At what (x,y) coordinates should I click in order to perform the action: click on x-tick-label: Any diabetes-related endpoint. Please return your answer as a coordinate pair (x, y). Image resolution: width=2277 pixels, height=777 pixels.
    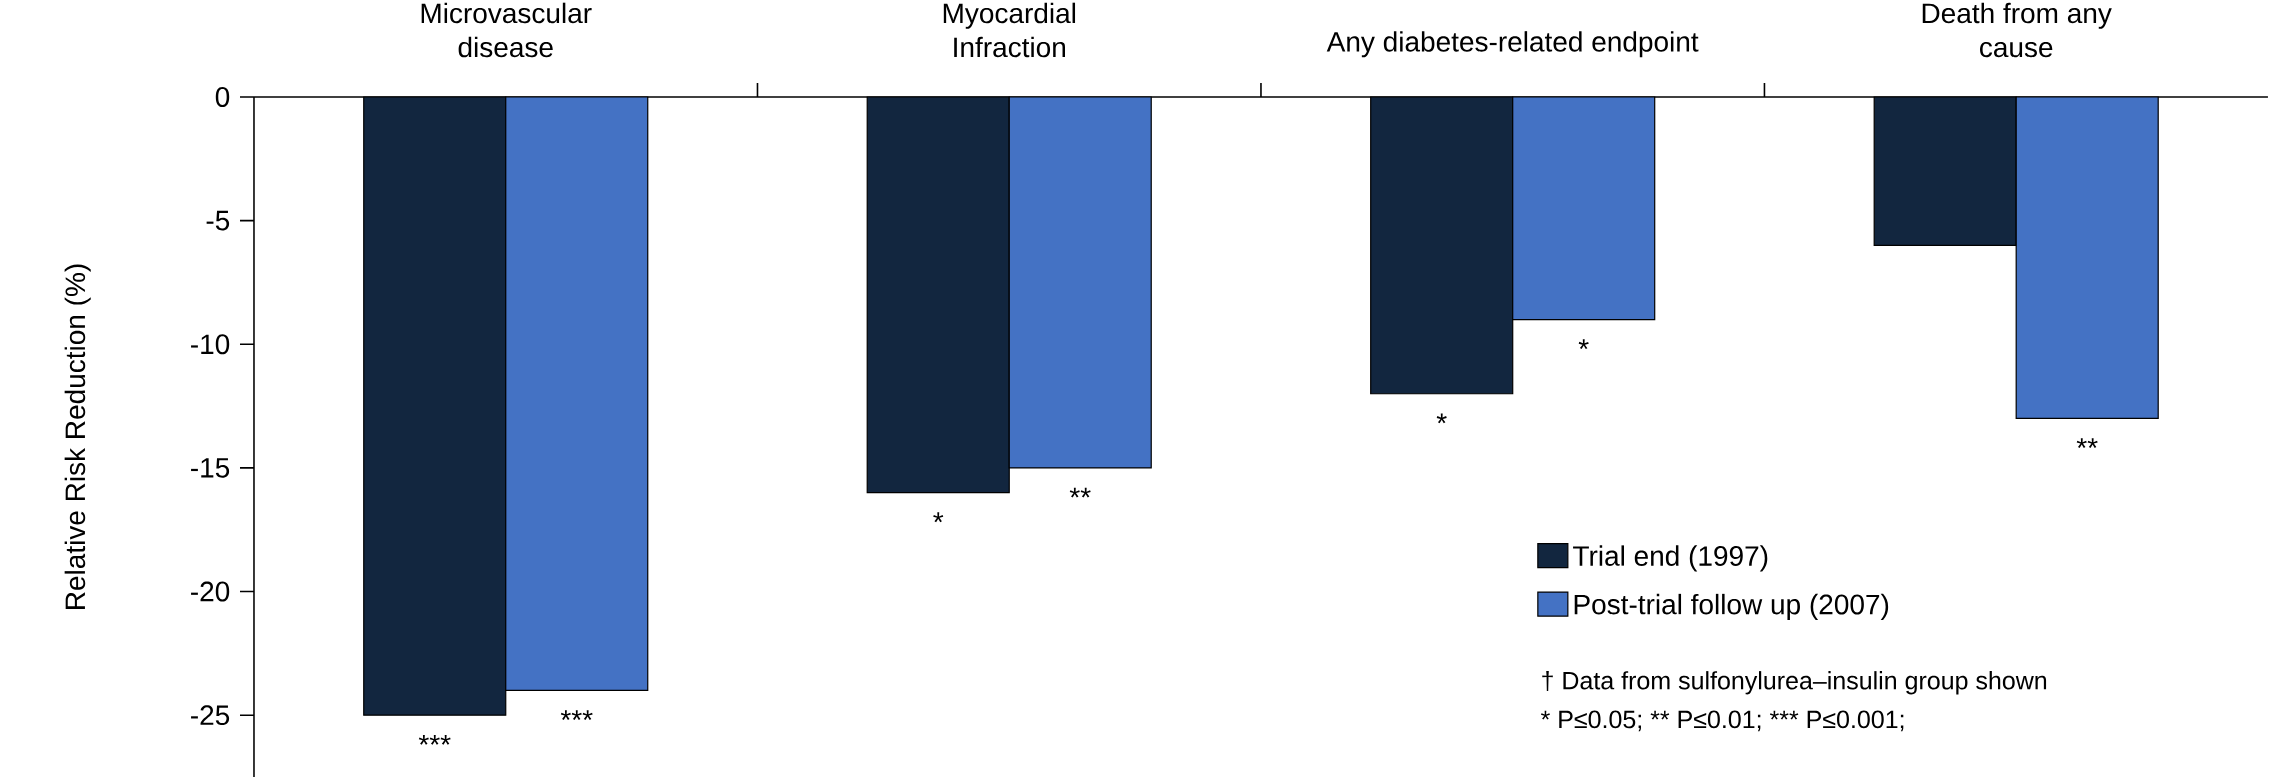
    Looking at the image, I should click on (1512, 44).